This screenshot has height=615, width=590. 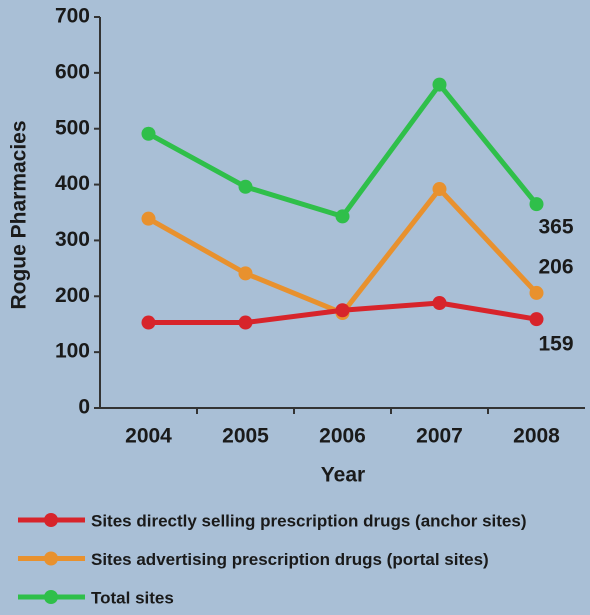 What do you see at coordinates (72, 127) in the screenshot?
I see `y-tick-label: 500` at bounding box center [72, 127].